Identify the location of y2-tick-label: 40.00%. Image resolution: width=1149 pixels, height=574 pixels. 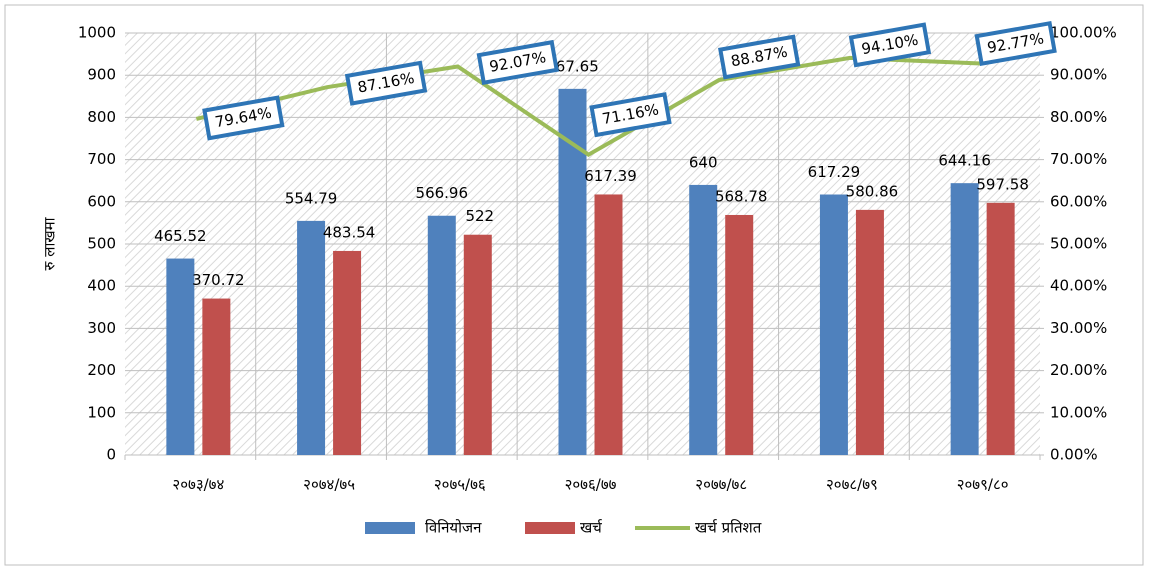
(1078, 286).